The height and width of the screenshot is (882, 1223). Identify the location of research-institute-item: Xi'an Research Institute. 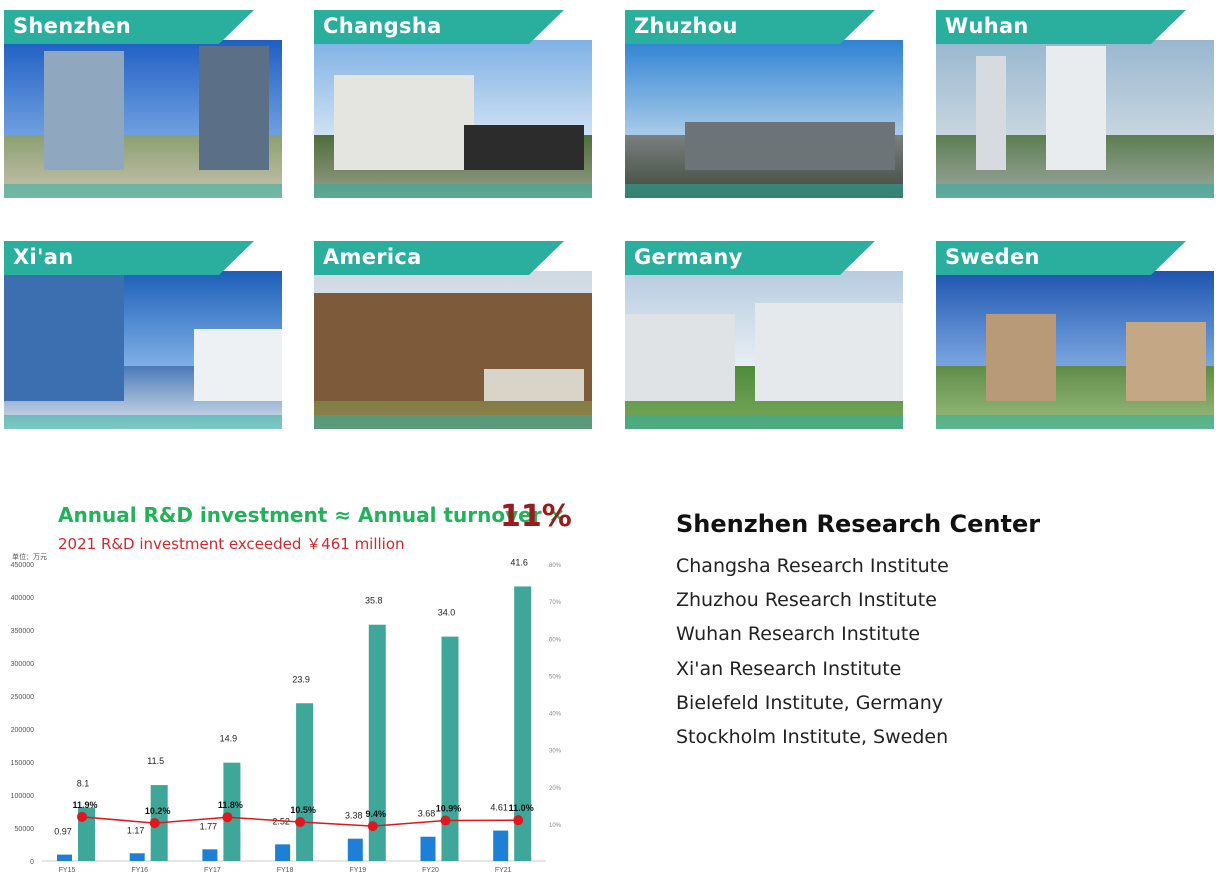
(789, 669).